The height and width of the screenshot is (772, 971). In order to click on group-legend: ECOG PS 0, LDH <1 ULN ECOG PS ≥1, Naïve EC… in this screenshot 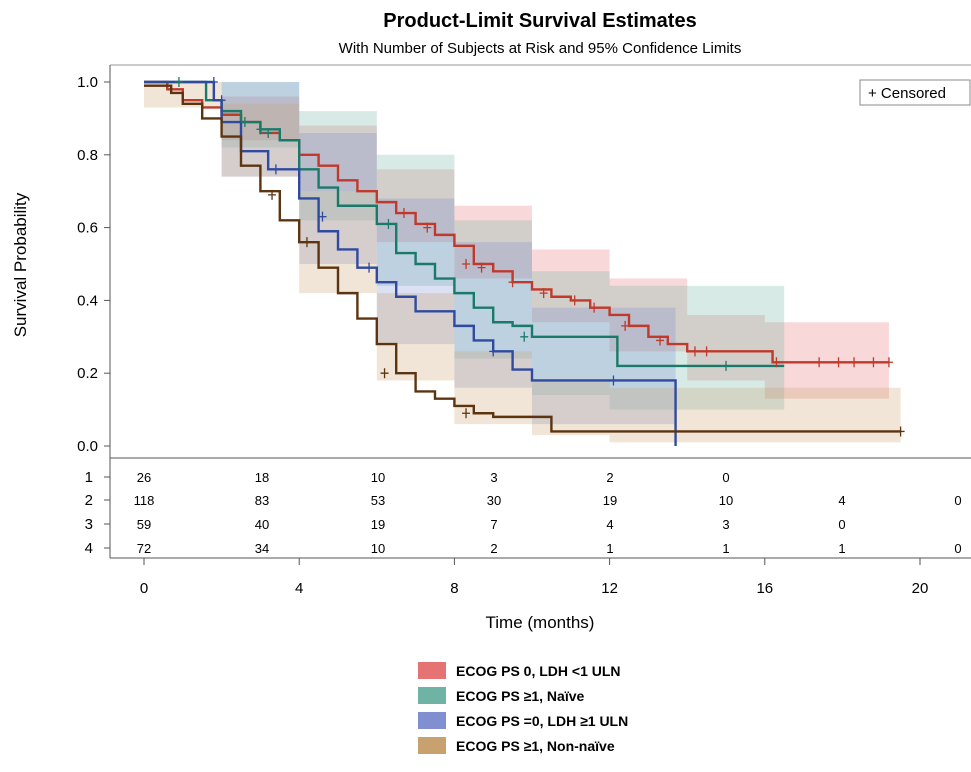, I will do `click(523, 708)`.